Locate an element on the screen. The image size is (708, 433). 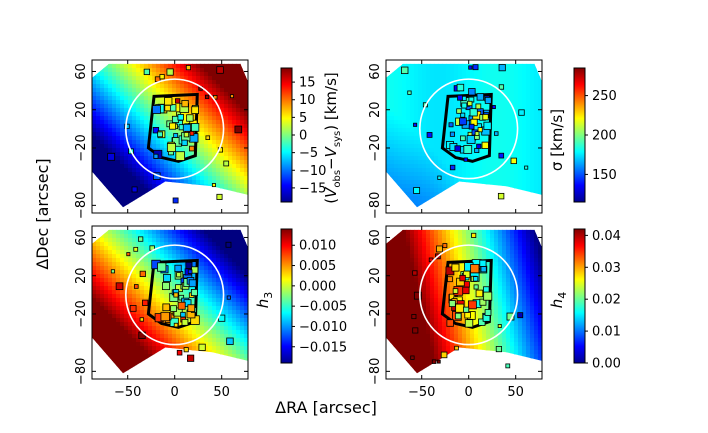
cbar-label-h4: h4 is located at coordinates (558, 300).